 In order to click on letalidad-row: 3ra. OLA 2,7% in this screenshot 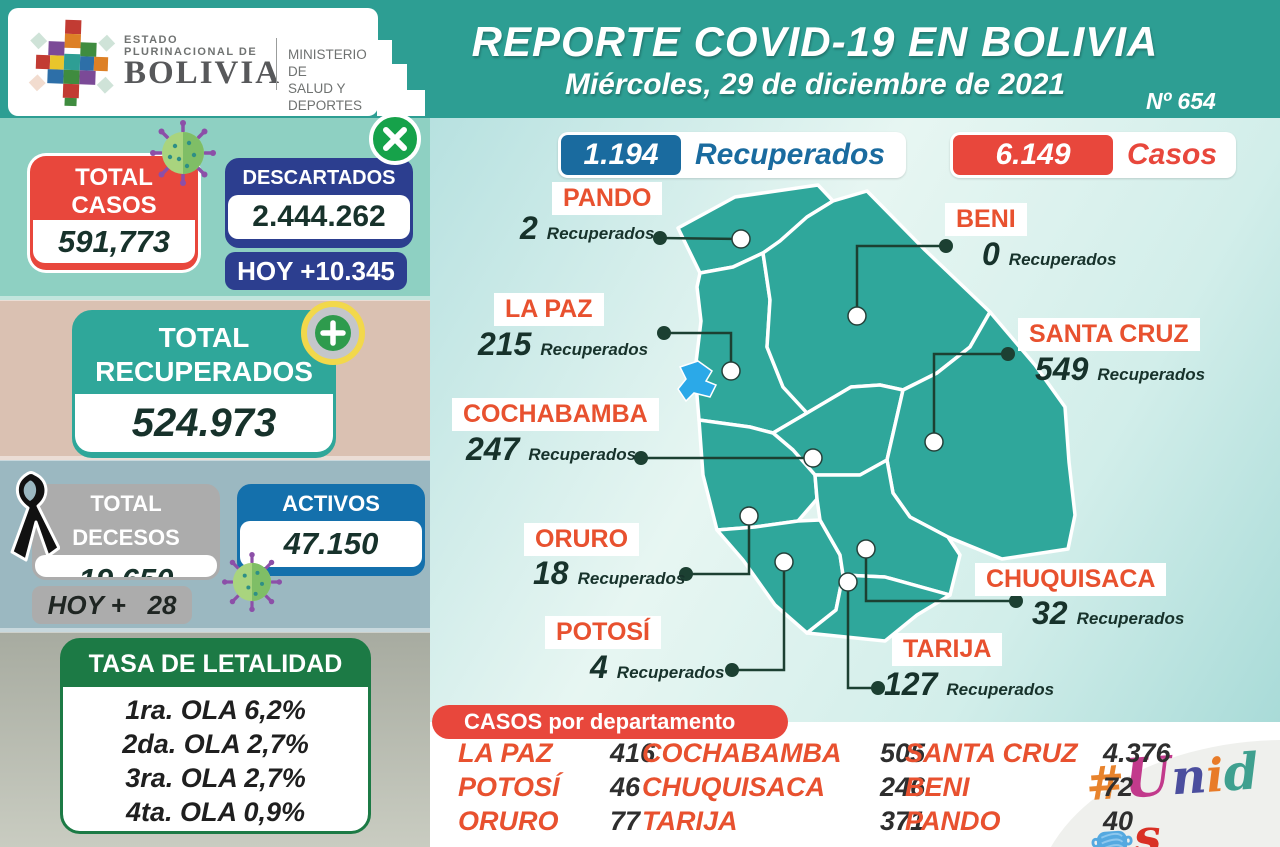, I will do `click(215, 778)`.